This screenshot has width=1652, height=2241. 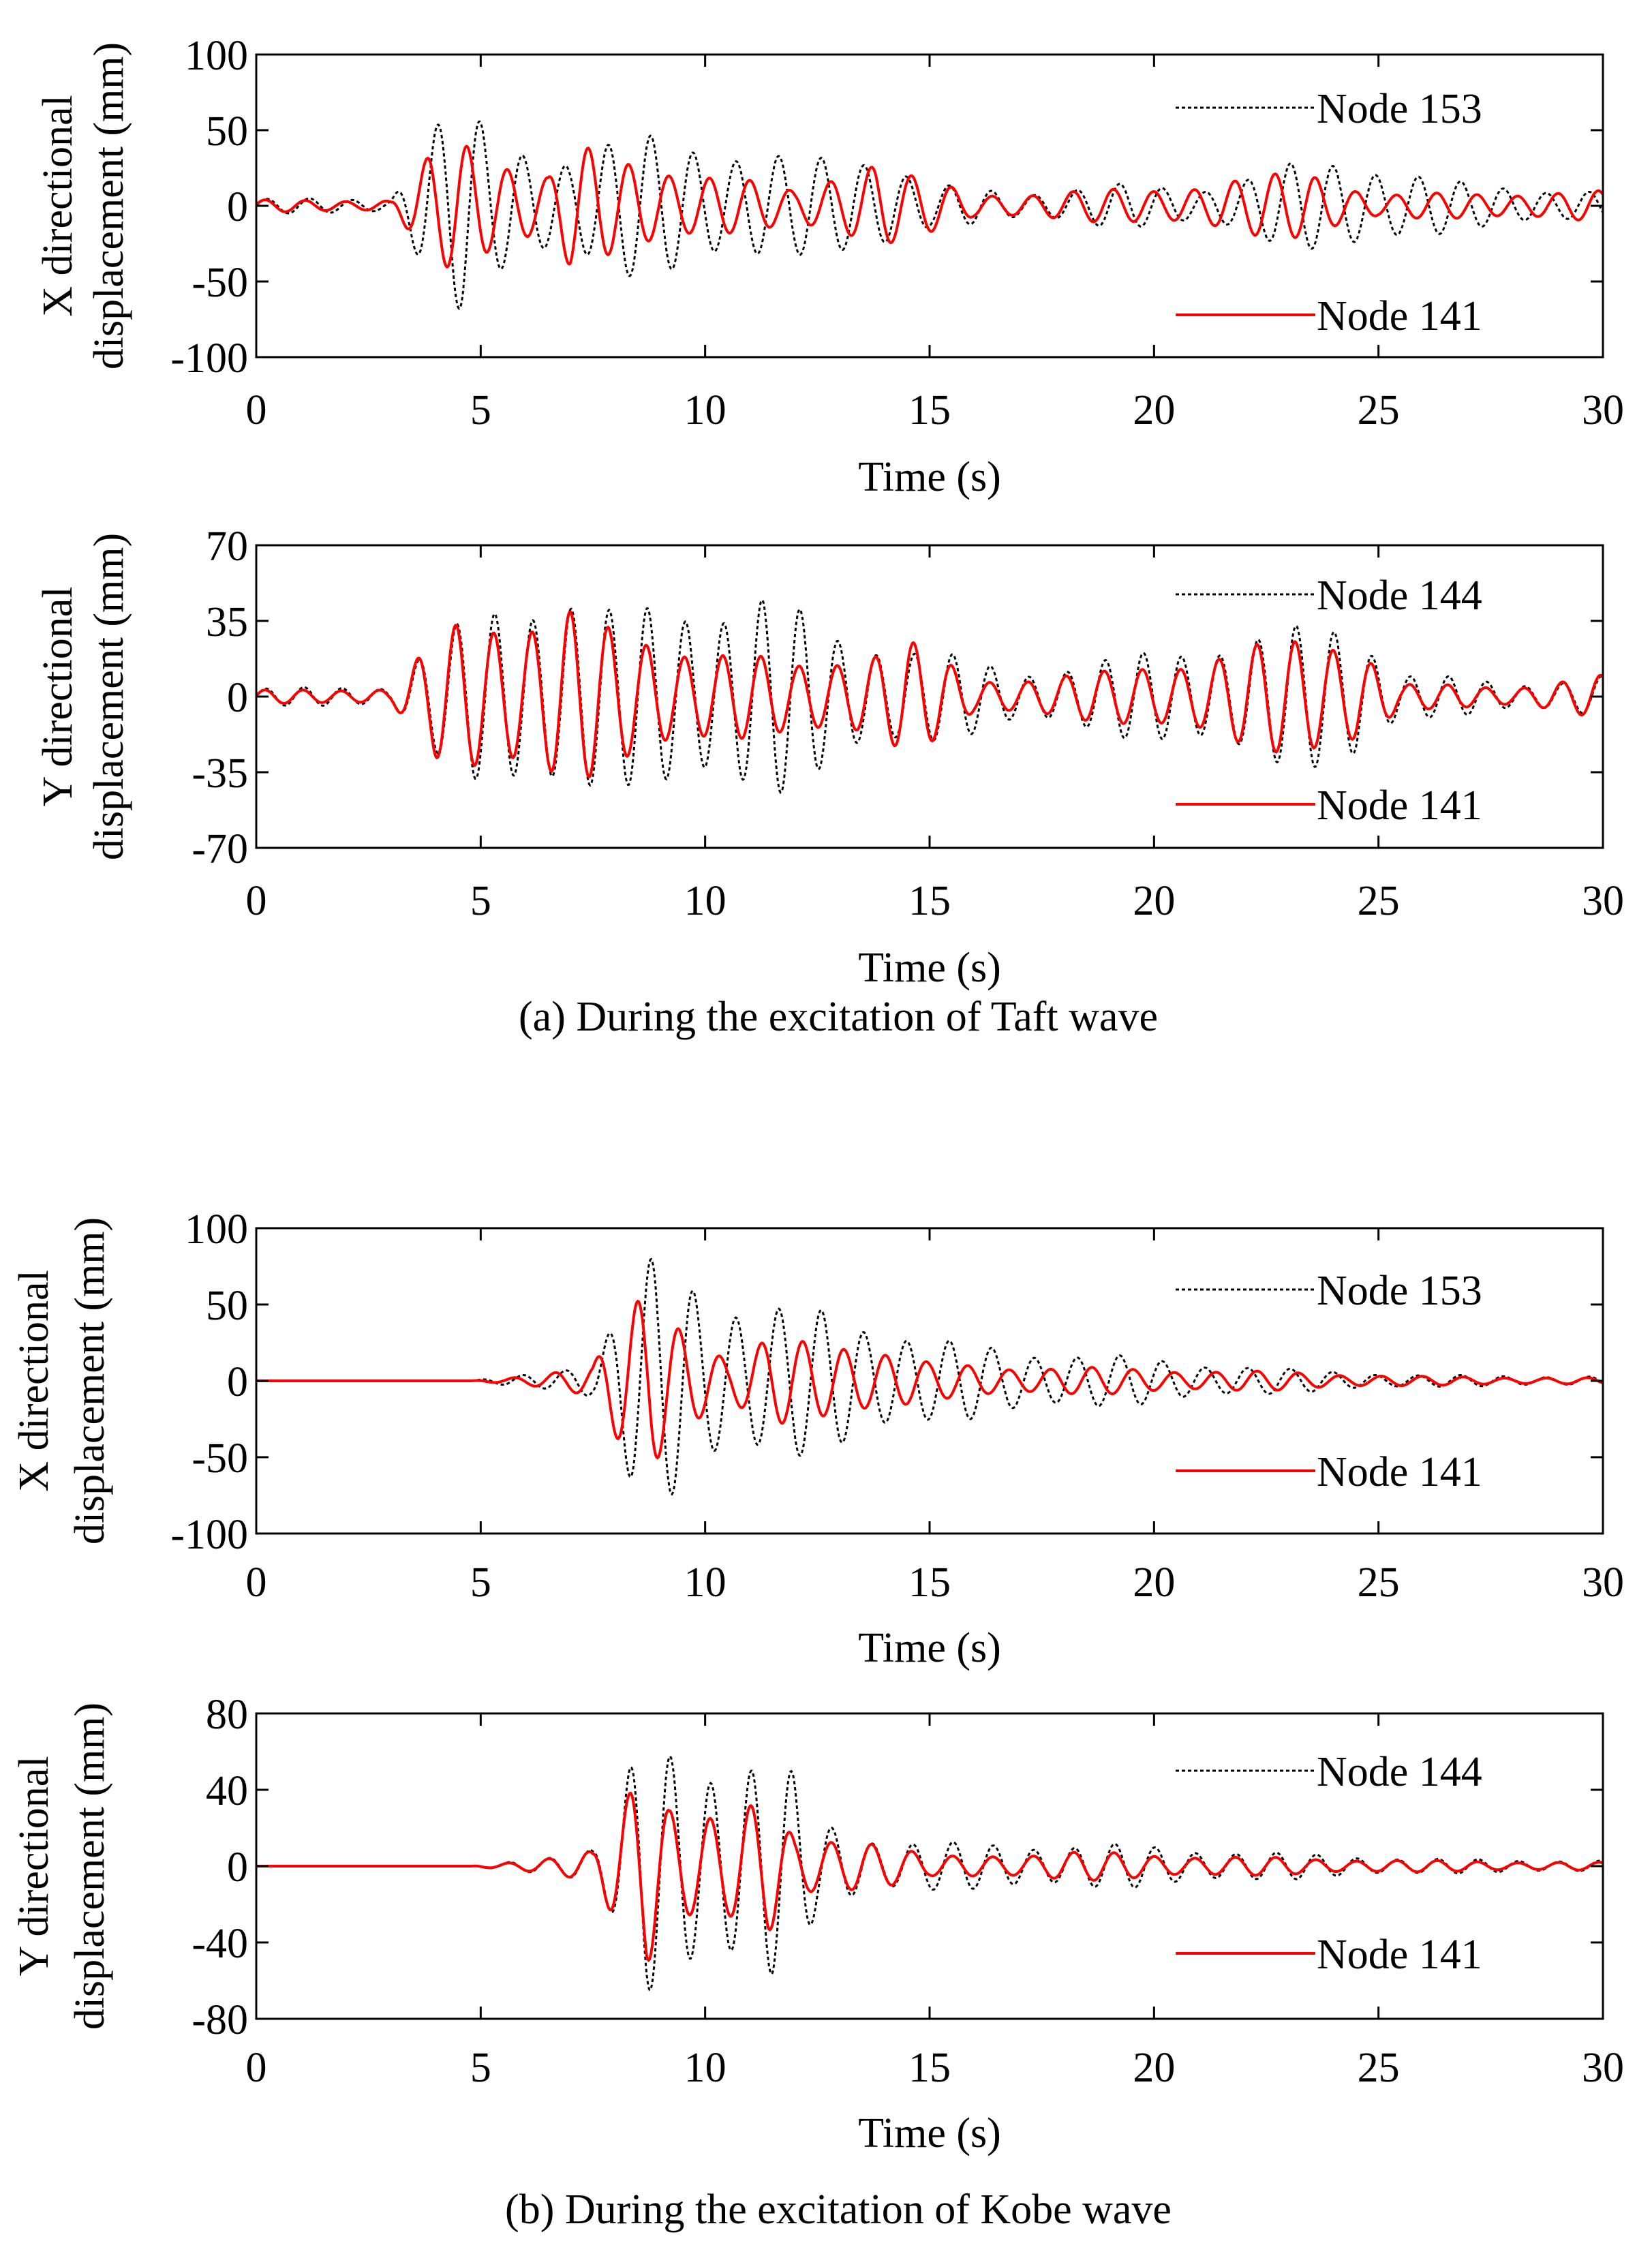 I want to click on y-tick-label: 80, so click(x=227, y=1715).